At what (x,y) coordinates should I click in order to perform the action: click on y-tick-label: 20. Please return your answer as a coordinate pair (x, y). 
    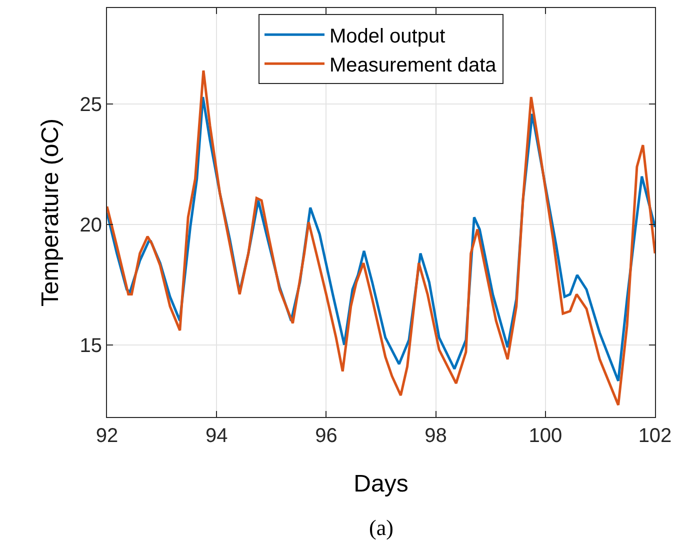
    Looking at the image, I should click on (91, 225).